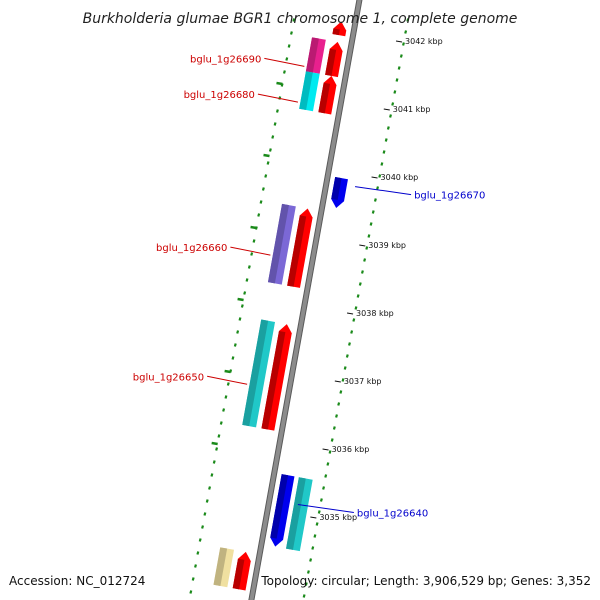 The height and width of the screenshot is (600, 600). What do you see at coordinates (412, 109) in the screenshot?
I see `scale-tick-label: 3041 kbp` at bounding box center [412, 109].